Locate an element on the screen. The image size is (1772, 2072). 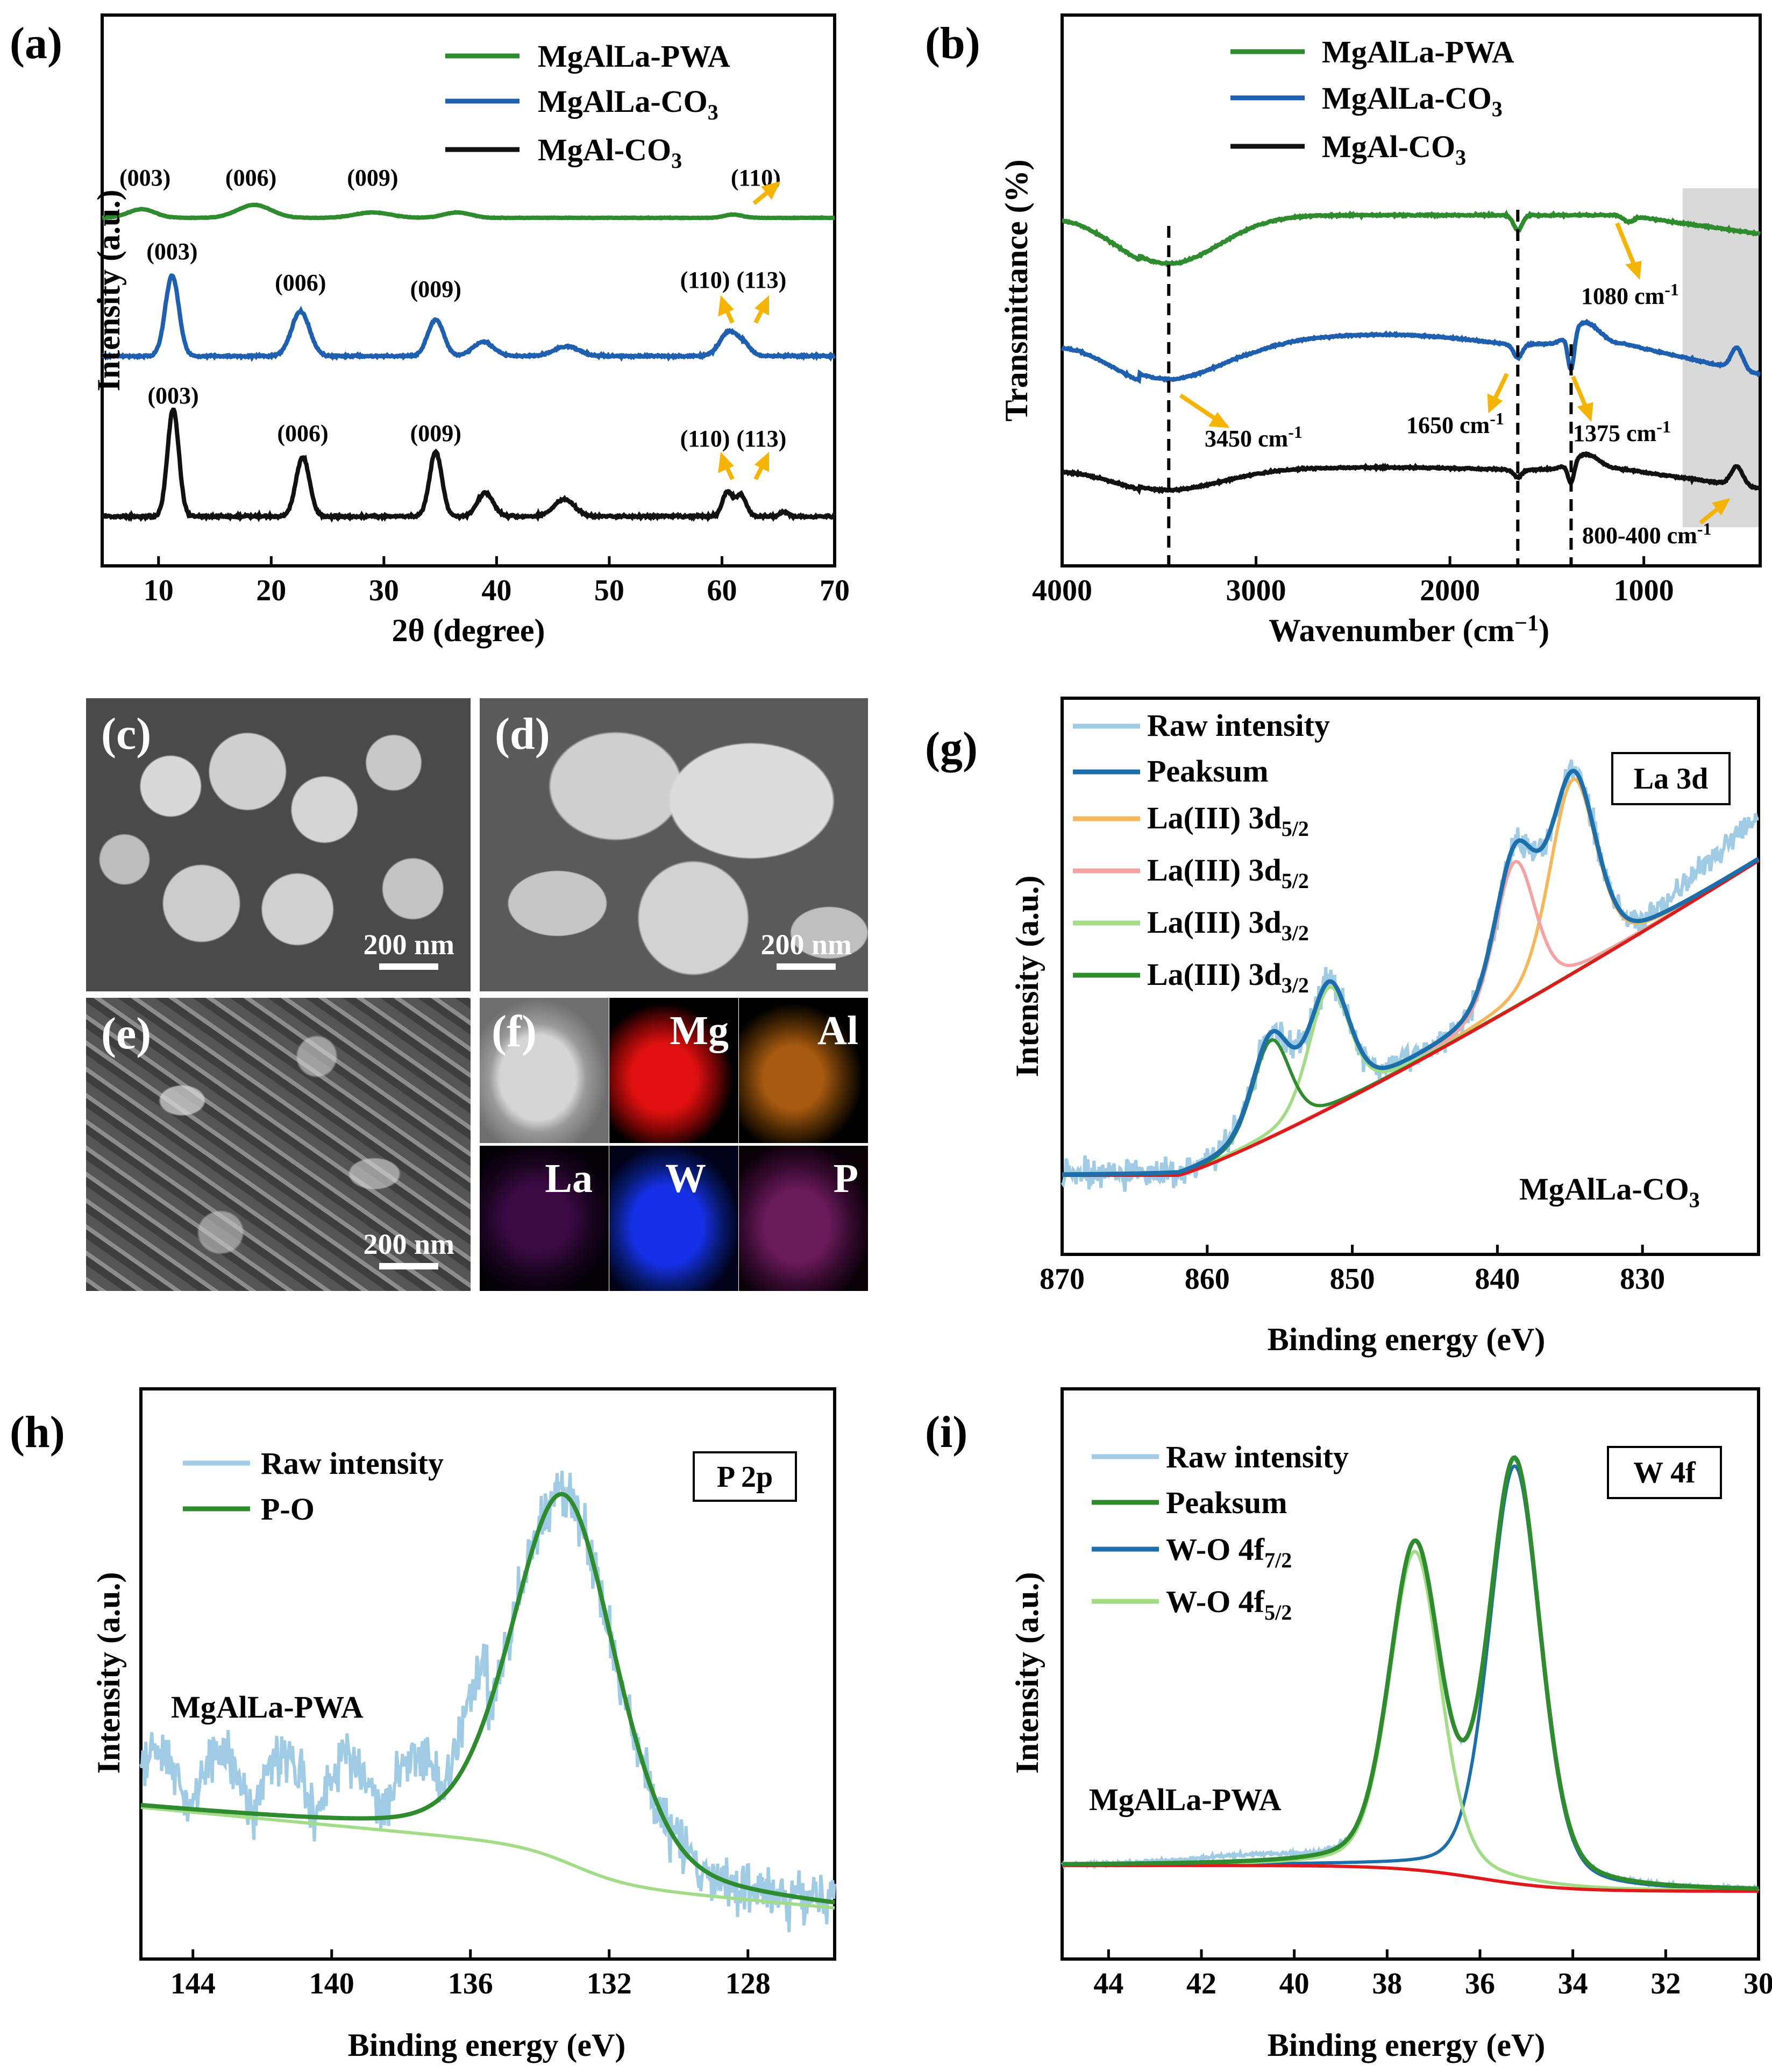
x-tick-label: 850 is located at coordinates (1352, 1279).